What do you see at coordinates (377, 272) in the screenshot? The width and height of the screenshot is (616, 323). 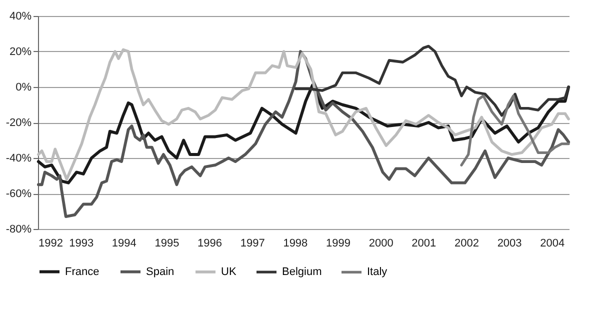 I see `legend-label: Italy` at bounding box center [377, 272].